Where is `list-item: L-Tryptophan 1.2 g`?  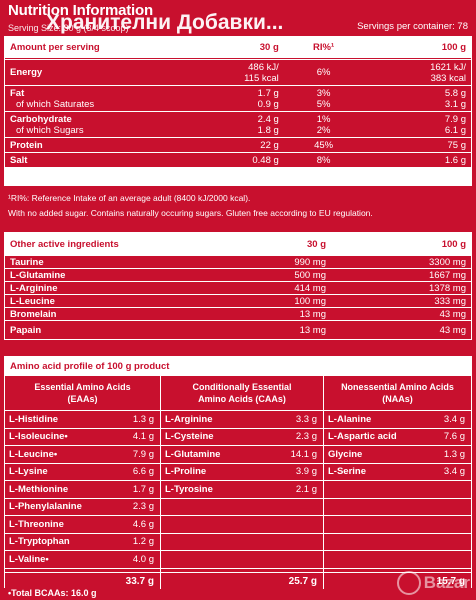 list-item: L-Tryptophan 1.2 g is located at coordinates (82, 542).